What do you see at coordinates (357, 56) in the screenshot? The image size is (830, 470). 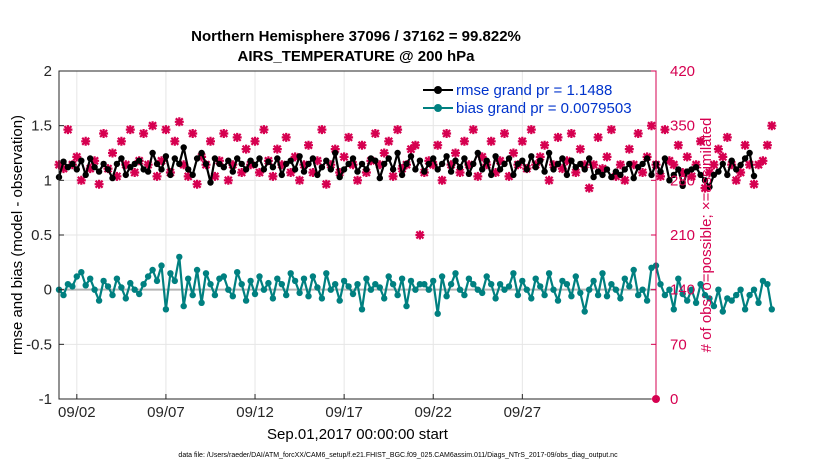 I see `chart-subtitle: AIRS_TEMPERATURE @ 200 hPa` at bounding box center [357, 56].